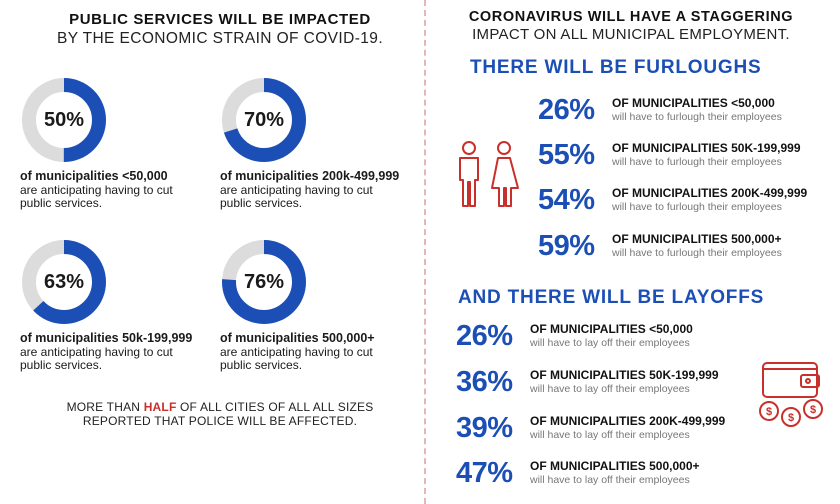 This screenshot has width=840, height=504. What do you see at coordinates (706, 148) in the screenshot?
I see `furlough-label: OF MUNICIPALITIES 50K-199,999` at bounding box center [706, 148].